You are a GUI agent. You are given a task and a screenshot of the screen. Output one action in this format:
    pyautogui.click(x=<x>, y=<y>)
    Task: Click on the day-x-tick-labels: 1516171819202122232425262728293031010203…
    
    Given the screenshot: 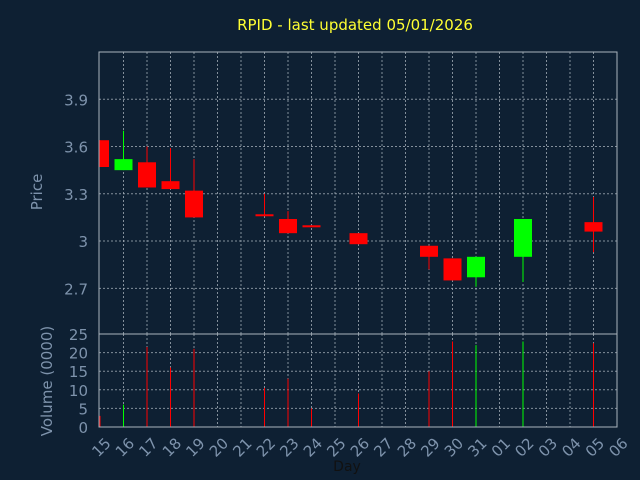 What is the action you would take?
    pyautogui.click(x=359, y=447)
    